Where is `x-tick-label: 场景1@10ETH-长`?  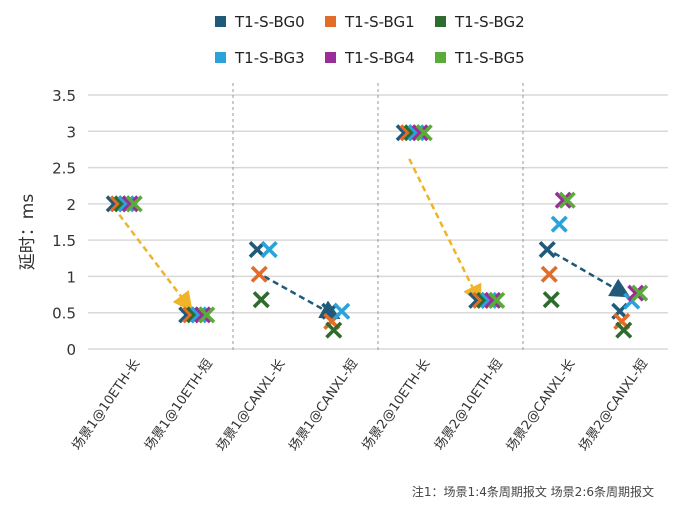
x-tick-label: 场景1@10ETH-长 is located at coordinates (107, 405).